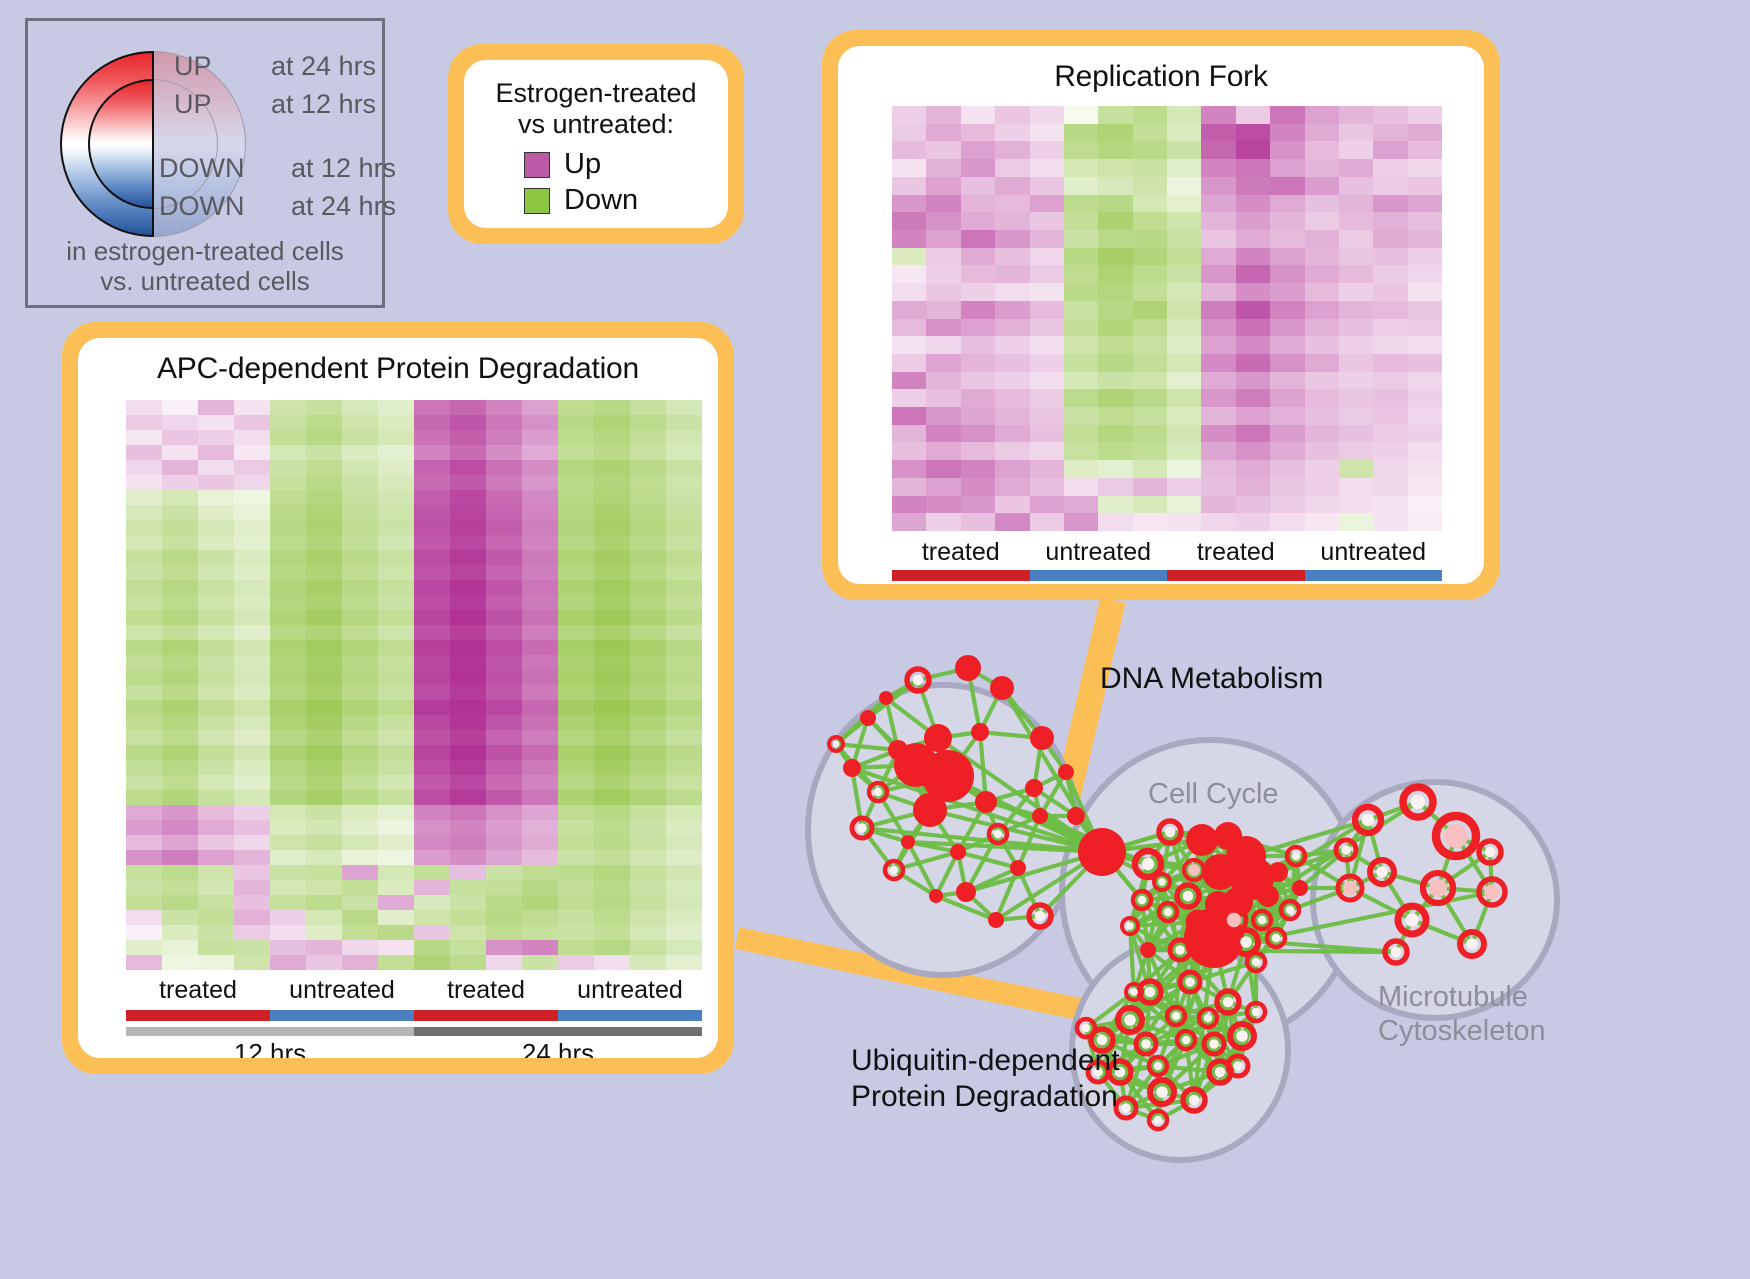 The image size is (1750, 1279). Describe the element at coordinates (414, 685) in the screenshot. I see `apc-degradation-heatmap` at that location.